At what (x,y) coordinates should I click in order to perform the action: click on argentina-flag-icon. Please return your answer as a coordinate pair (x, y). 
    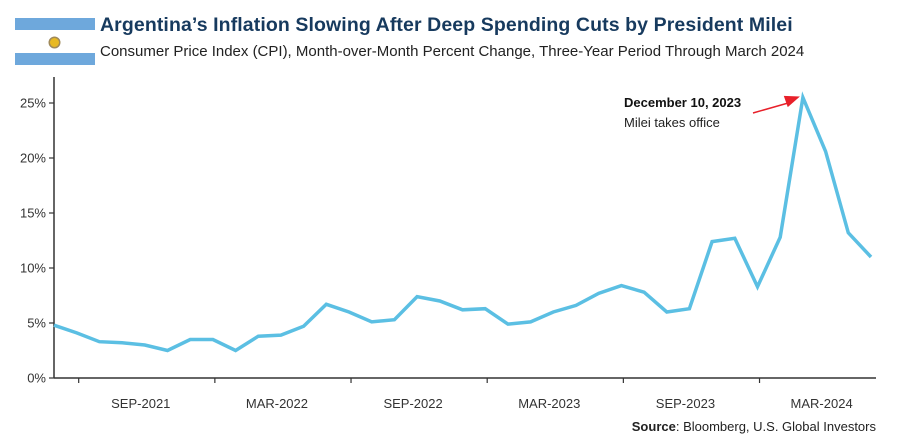
    Looking at the image, I should click on (55, 42).